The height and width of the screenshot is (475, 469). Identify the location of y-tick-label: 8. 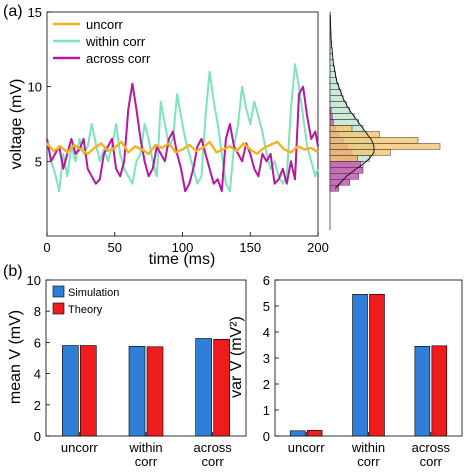
(37, 311).